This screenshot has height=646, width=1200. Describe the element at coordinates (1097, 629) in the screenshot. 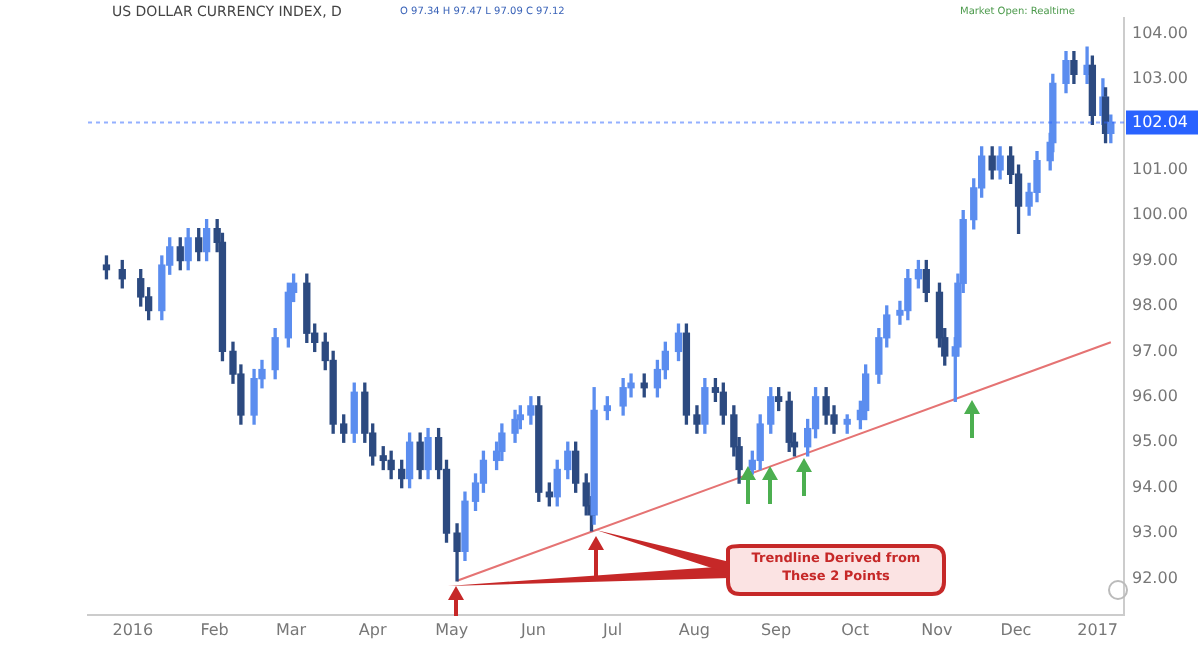

I see `x-tick-label: 2017` at that location.